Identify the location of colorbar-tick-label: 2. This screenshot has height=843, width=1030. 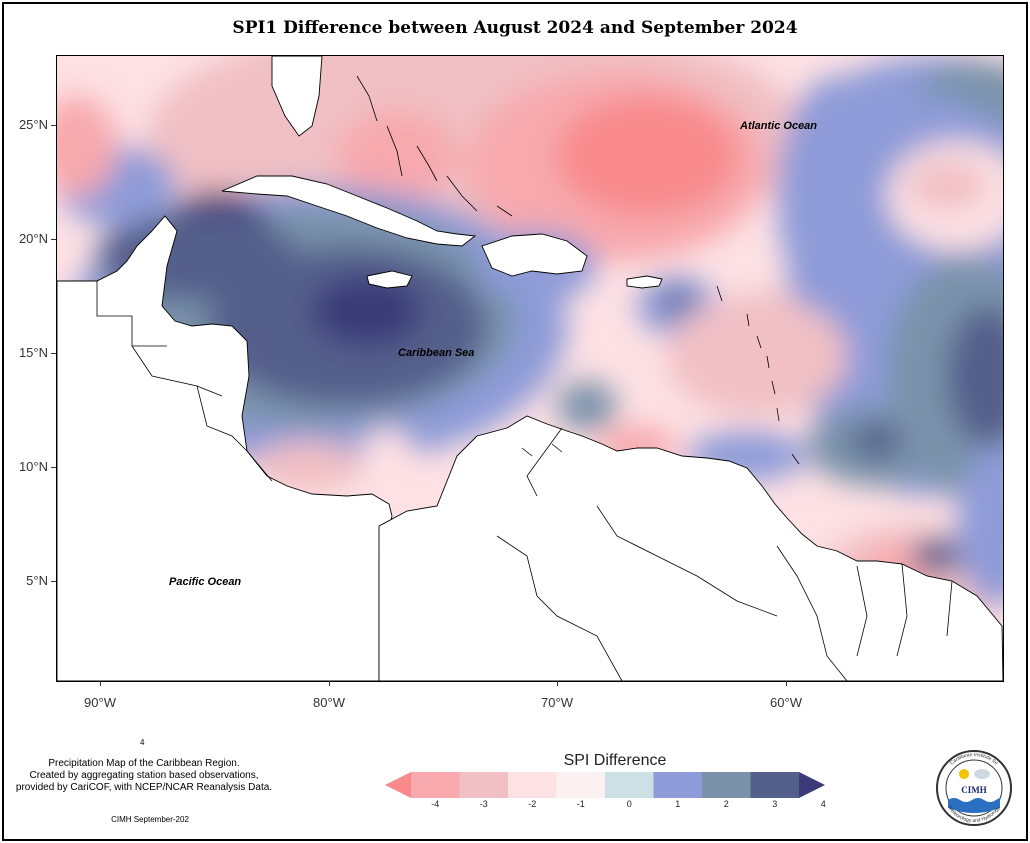
(726, 804).